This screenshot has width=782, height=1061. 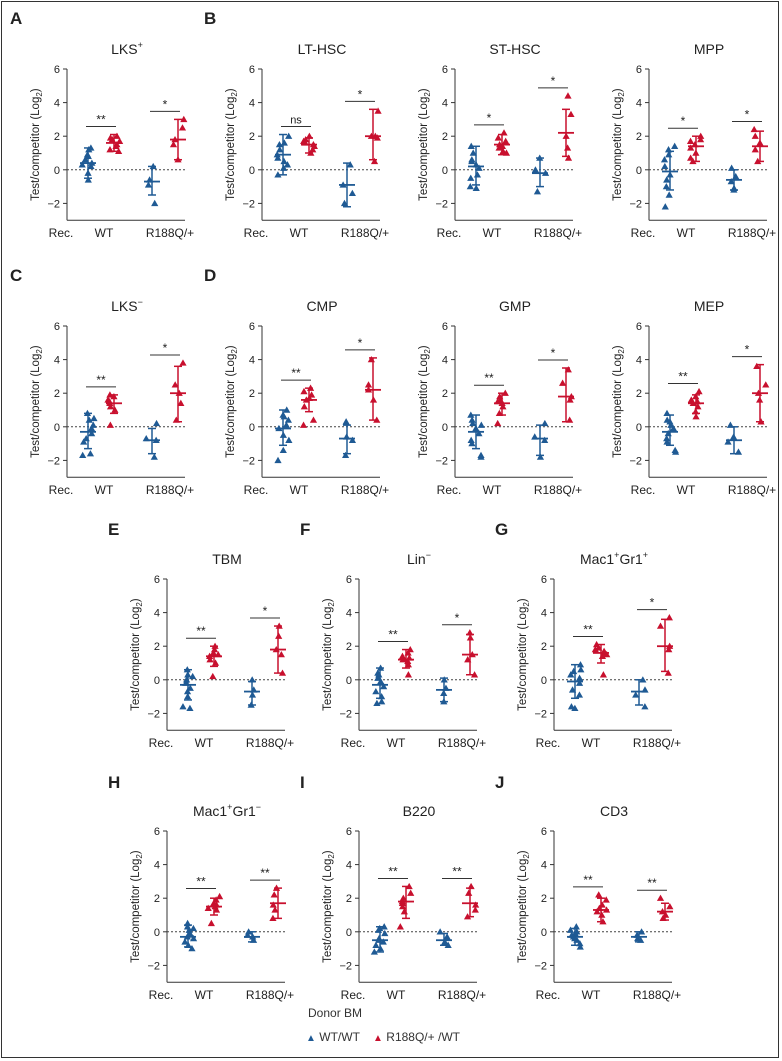 What do you see at coordinates (492, 490) in the screenshot?
I see `x-group-label-wt: WT` at bounding box center [492, 490].